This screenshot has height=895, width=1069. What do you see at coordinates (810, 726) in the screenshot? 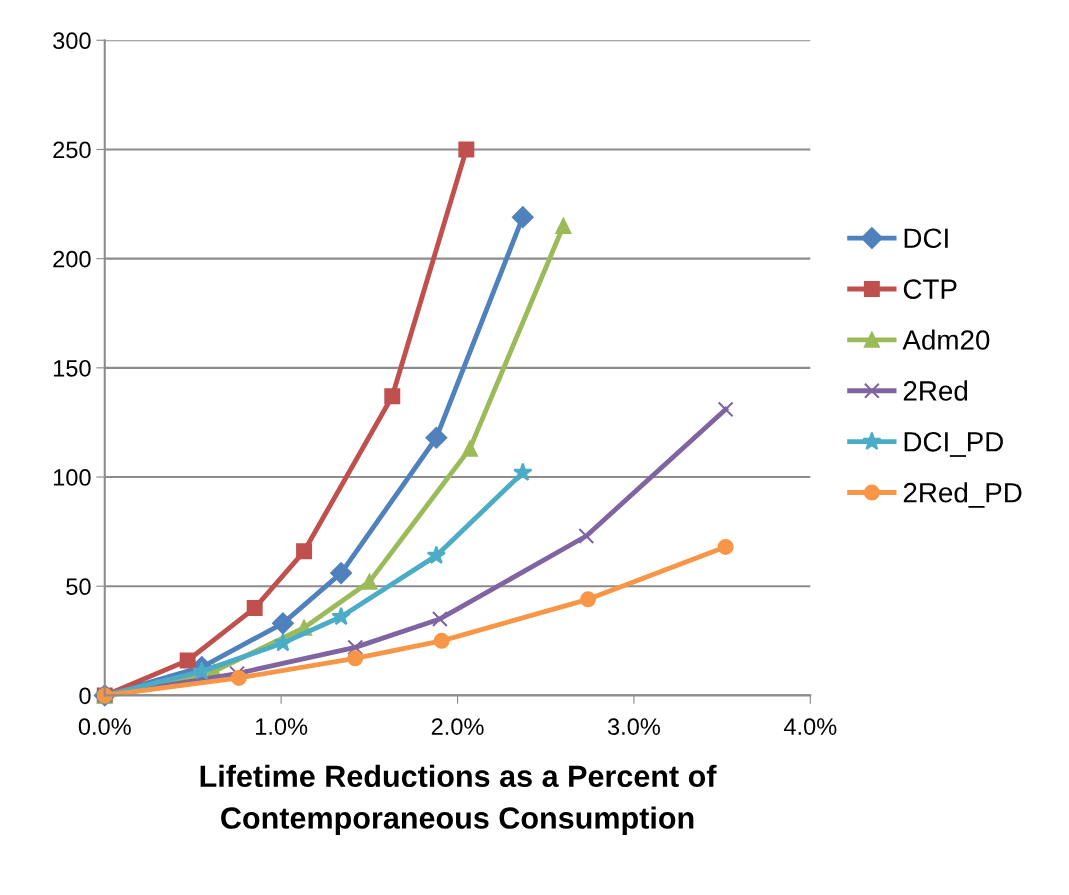
I see `x-tick-label: 4.0%` at bounding box center [810, 726].